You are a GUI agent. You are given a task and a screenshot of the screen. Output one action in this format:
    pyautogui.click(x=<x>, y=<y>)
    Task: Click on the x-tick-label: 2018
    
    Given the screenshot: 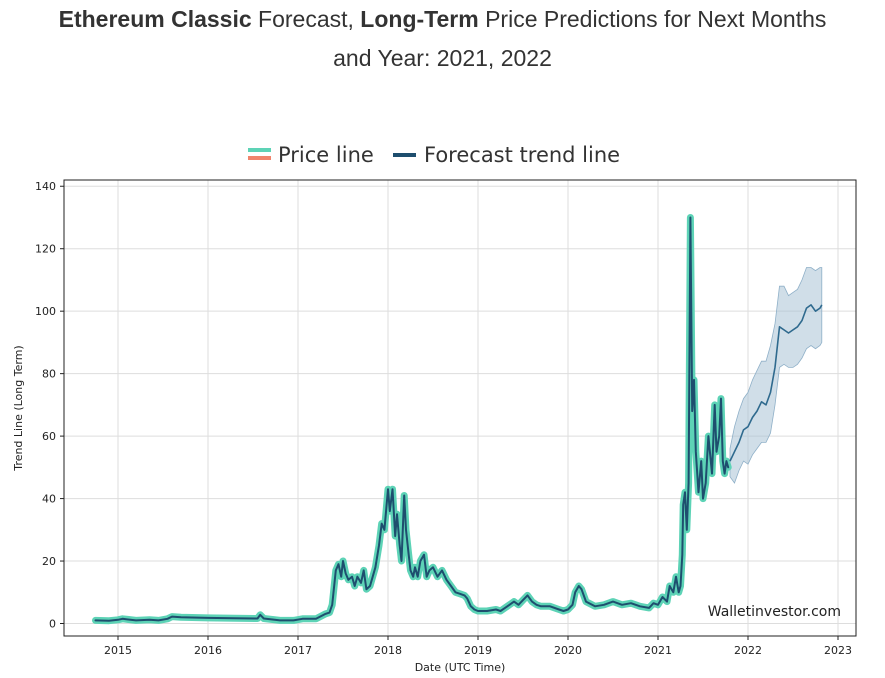 What is the action you would take?
    pyautogui.click(x=388, y=650)
    